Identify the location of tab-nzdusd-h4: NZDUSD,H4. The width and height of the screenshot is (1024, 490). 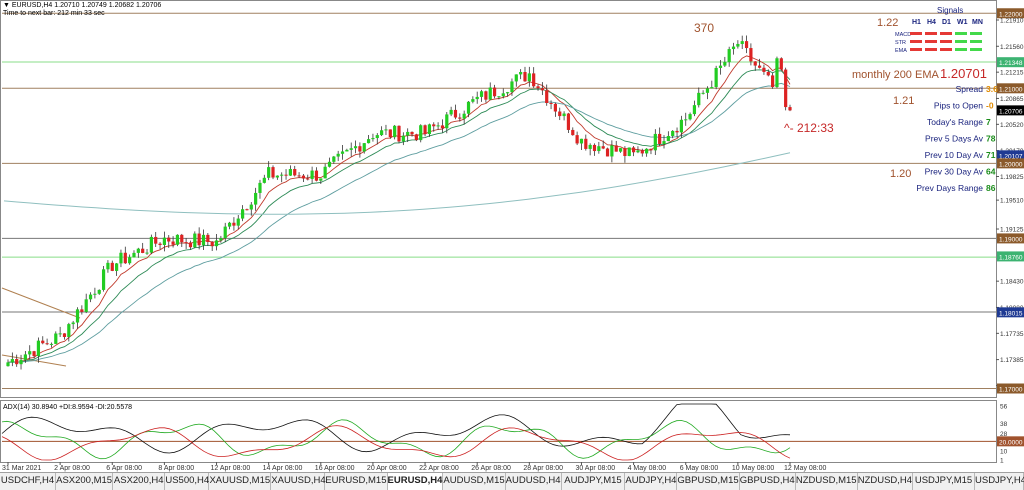
(886, 481).